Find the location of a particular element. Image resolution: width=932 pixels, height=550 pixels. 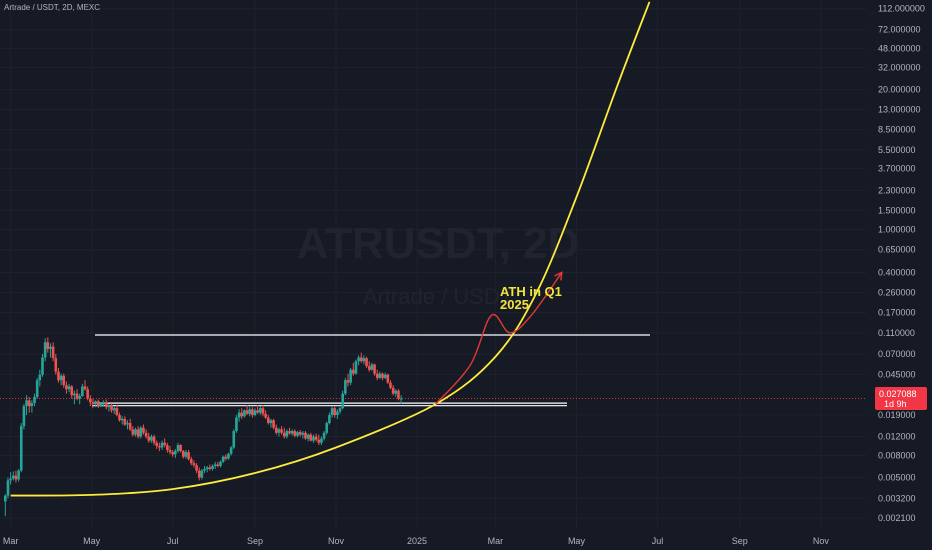

x-tick-label: May is located at coordinates (577, 541).